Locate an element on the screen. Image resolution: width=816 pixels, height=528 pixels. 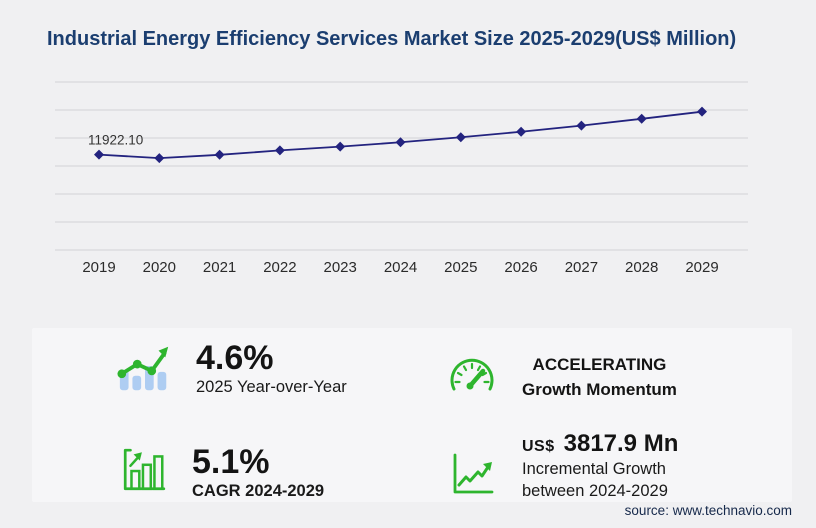
x-axis-label: 2029 is located at coordinates (701, 267).